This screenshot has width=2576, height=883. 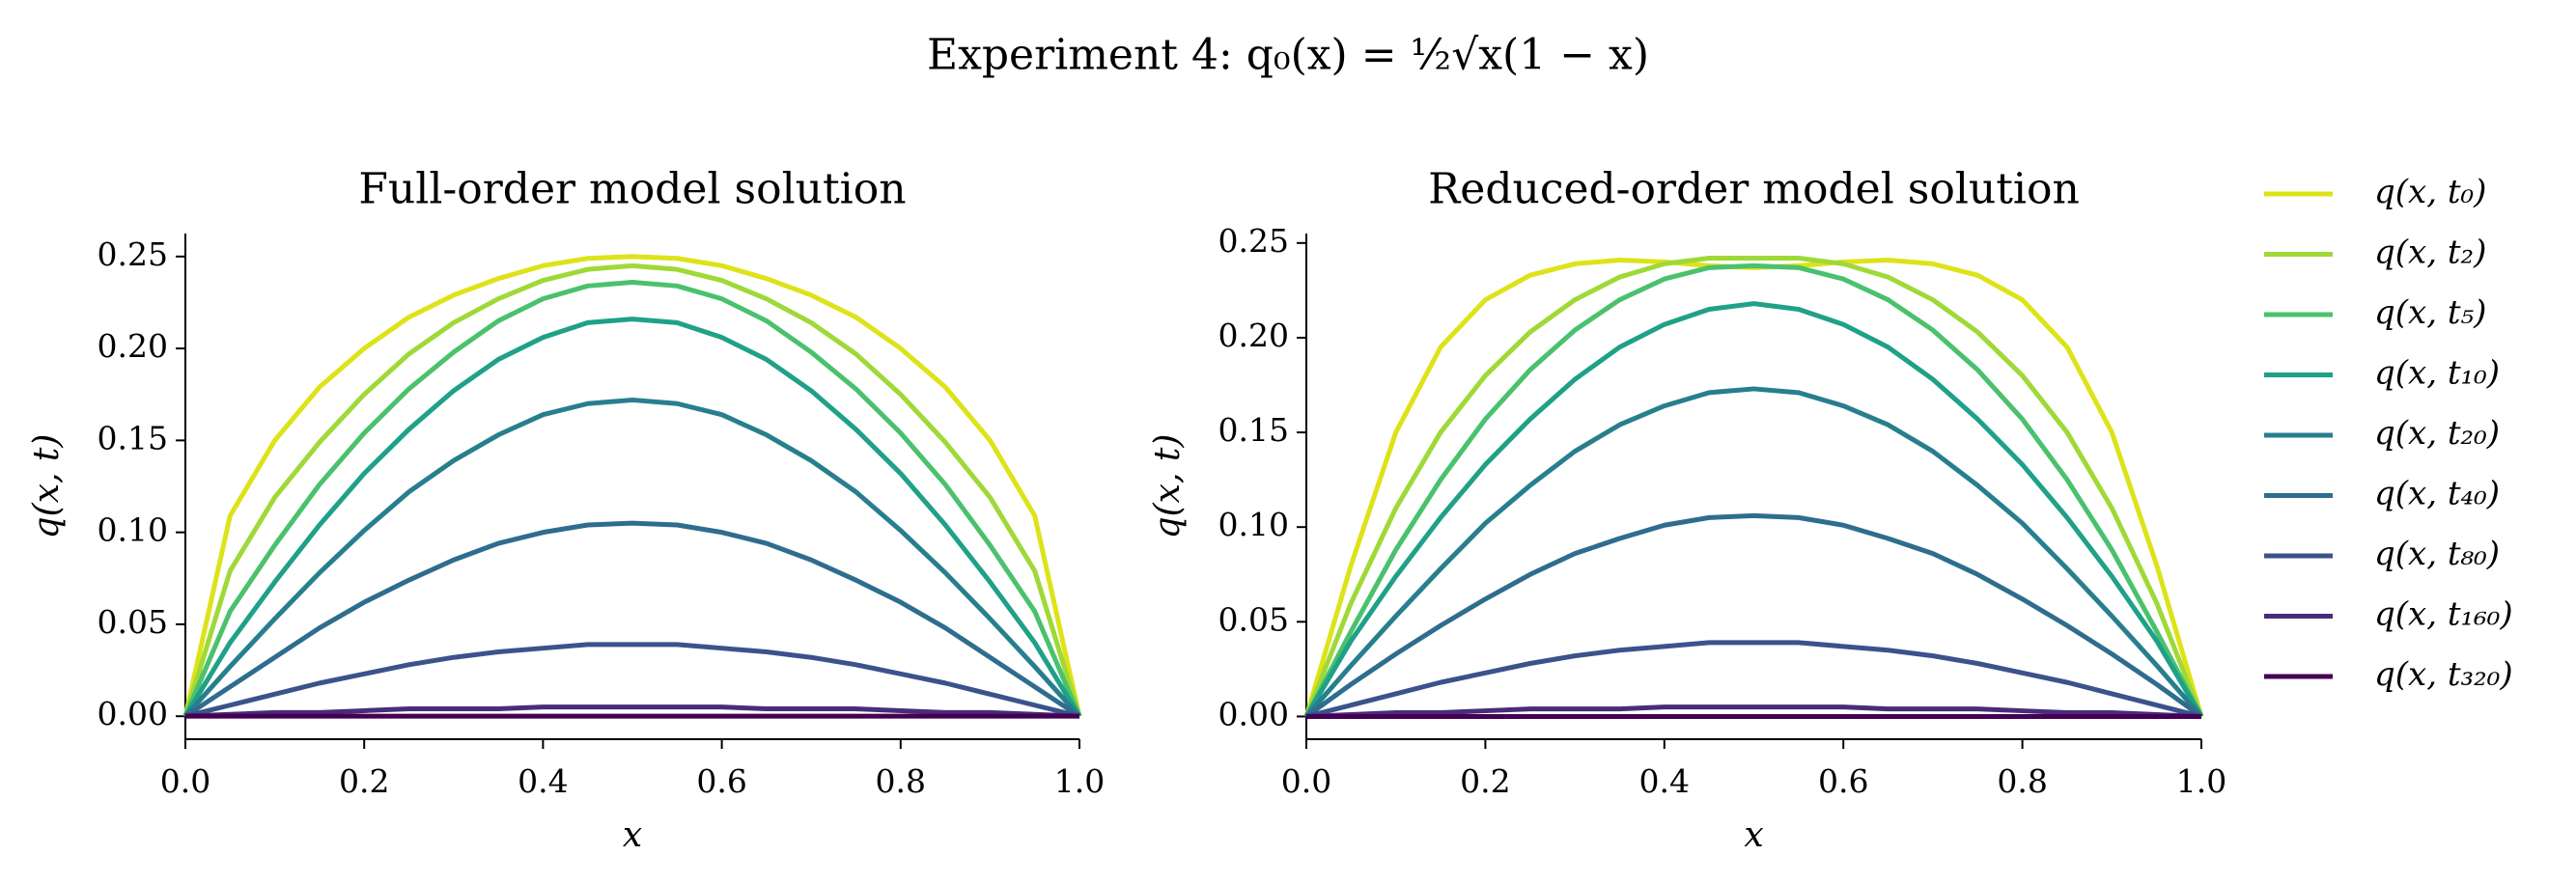 What do you see at coordinates (2437, 554) in the screenshot?
I see `legend-label: q(x, t₈₀)` at bounding box center [2437, 554].